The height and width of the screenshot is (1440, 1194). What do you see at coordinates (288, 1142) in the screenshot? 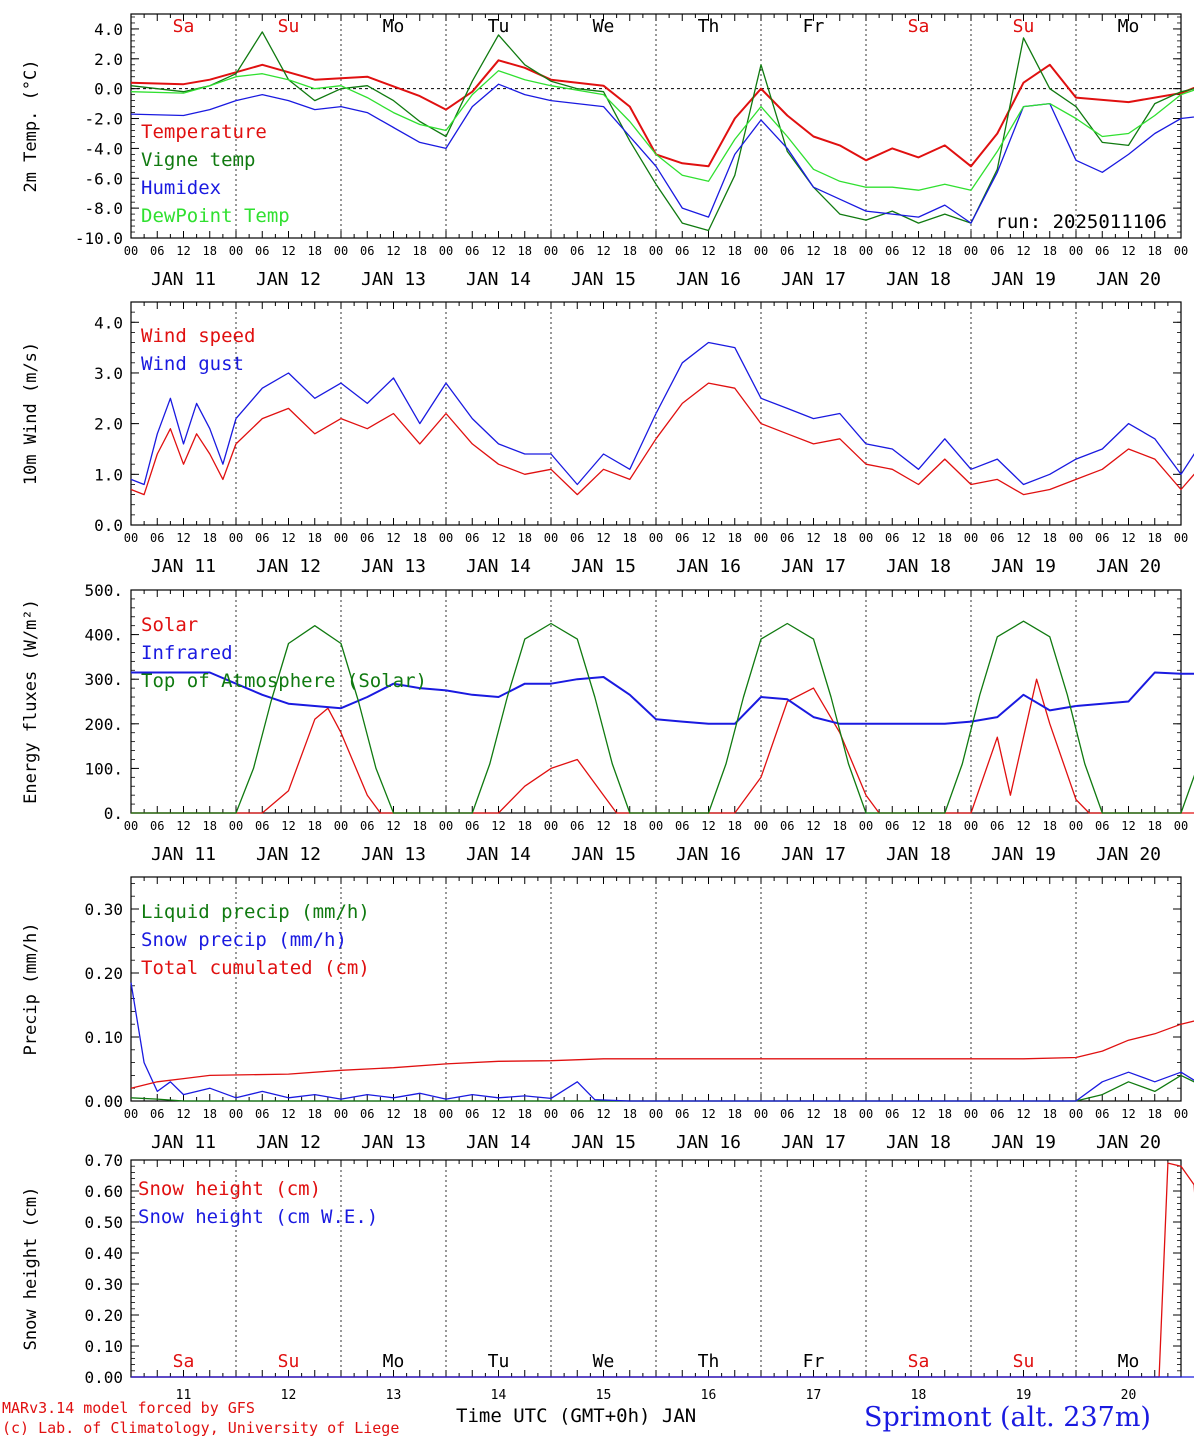
I see `date-label: JAN 12` at bounding box center [288, 1142].